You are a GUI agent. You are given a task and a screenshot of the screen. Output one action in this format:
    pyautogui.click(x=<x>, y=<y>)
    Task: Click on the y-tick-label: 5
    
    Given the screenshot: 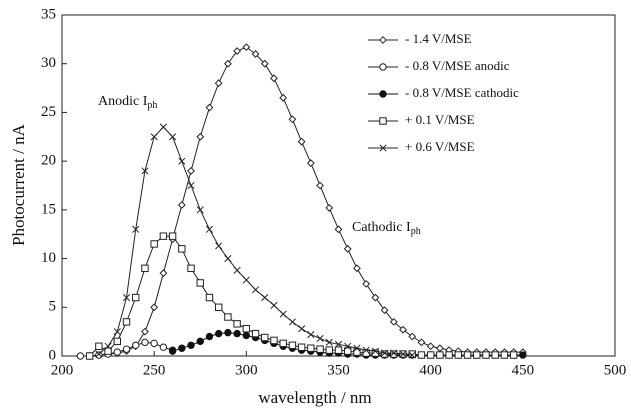 What is the action you would take?
    pyautogui.click(x=53, y=307)
    